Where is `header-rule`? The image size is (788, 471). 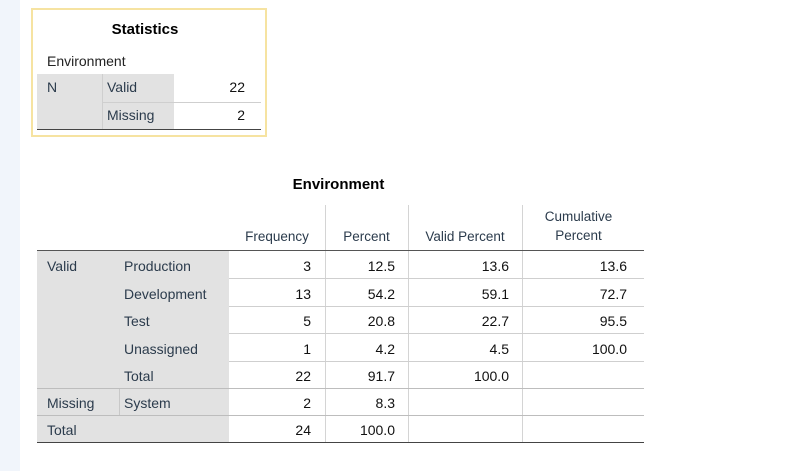
header-rule is located at coordinates (340, 250).